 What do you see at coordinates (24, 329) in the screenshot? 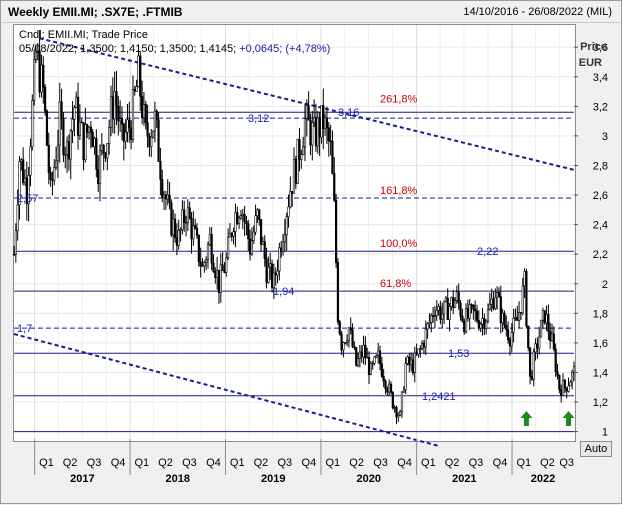
I see `level-value-label: 1,7` at bounding box center [24, 329].